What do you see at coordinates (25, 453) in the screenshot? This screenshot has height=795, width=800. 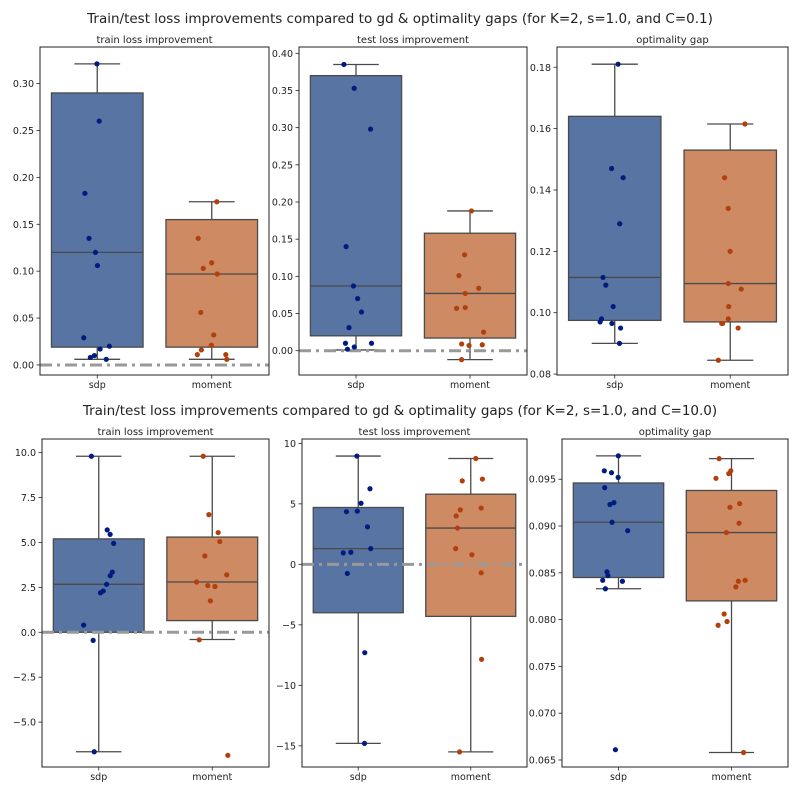 I see `y-tick-label: 10.0` at bounding box center [25, 453].